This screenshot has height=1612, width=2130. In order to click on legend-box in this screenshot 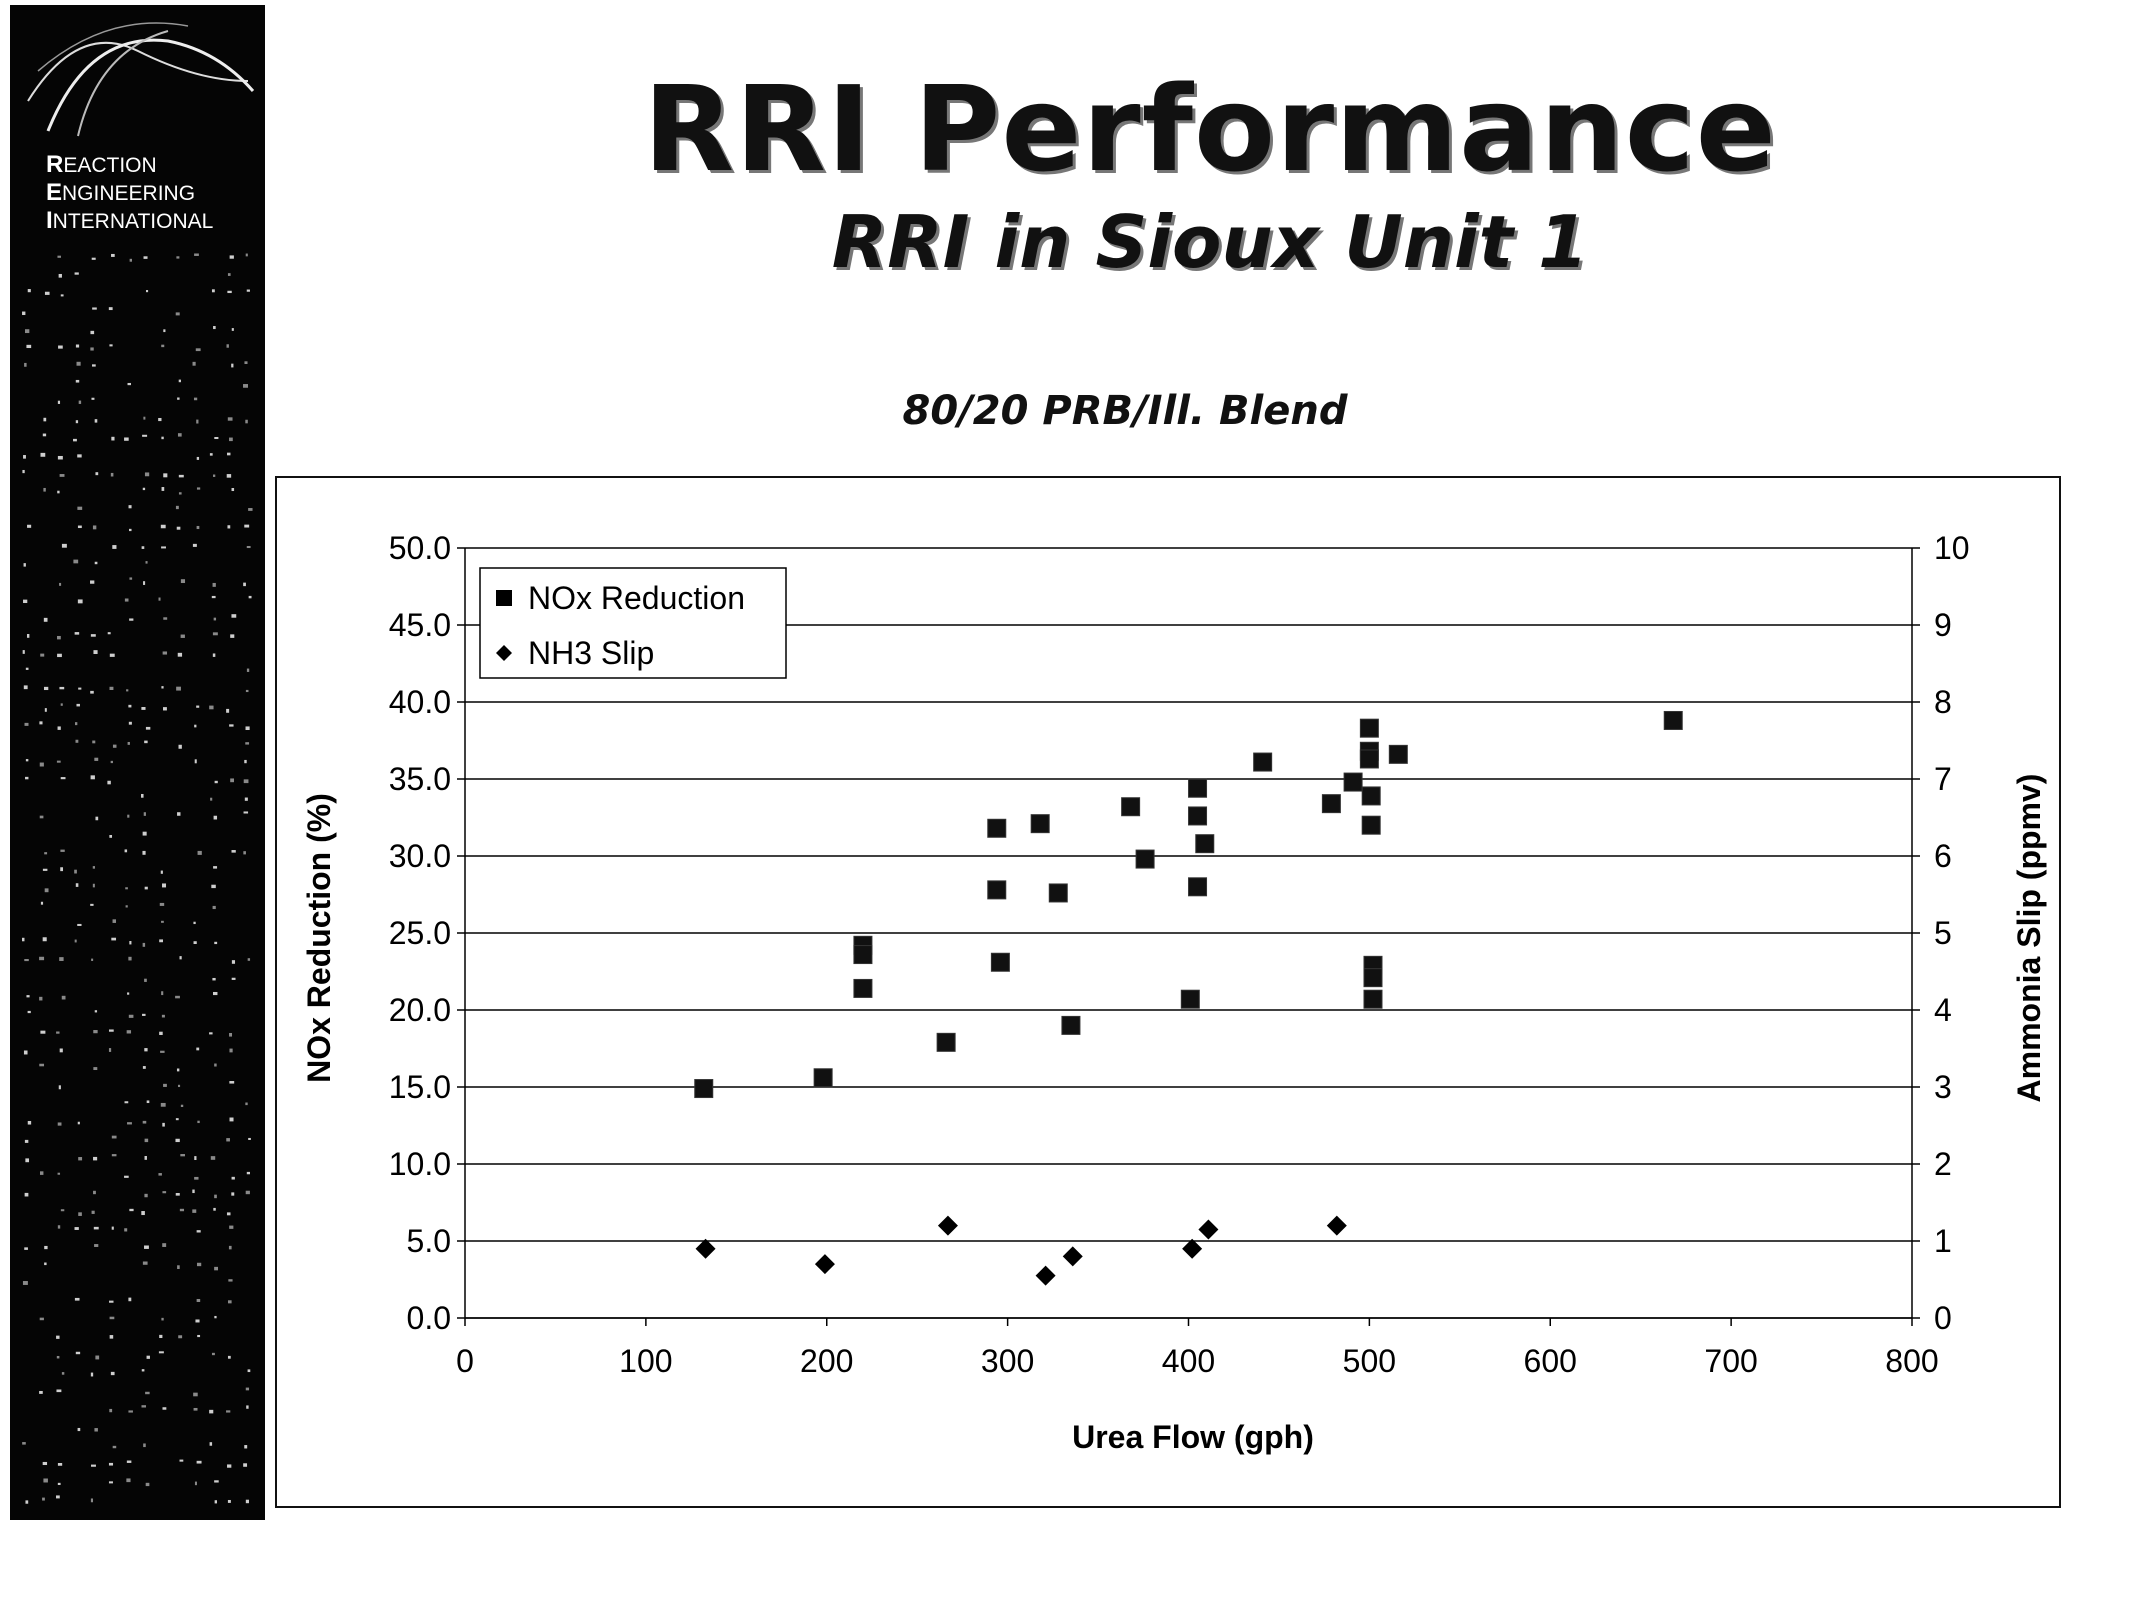, I will do `click(633, 623)`.